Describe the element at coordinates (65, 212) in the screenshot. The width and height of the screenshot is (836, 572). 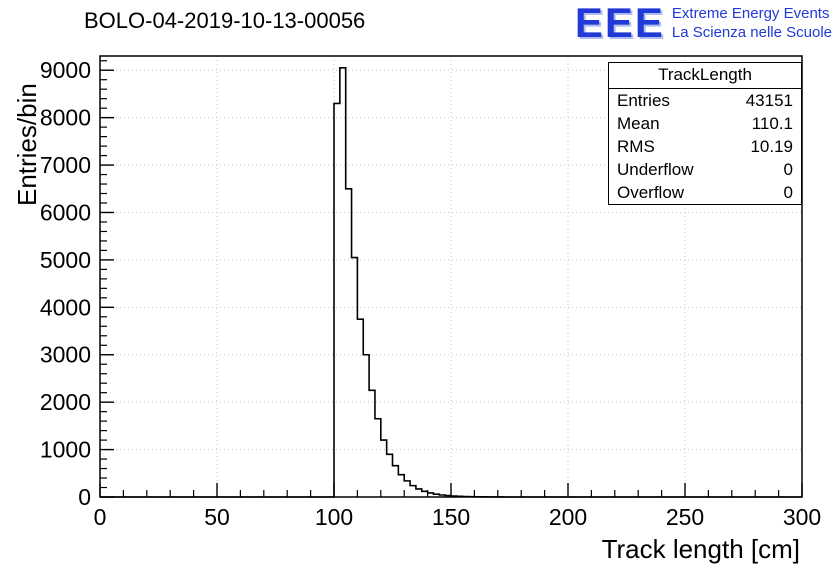
I see `y-tick-label: 6000` at that location.